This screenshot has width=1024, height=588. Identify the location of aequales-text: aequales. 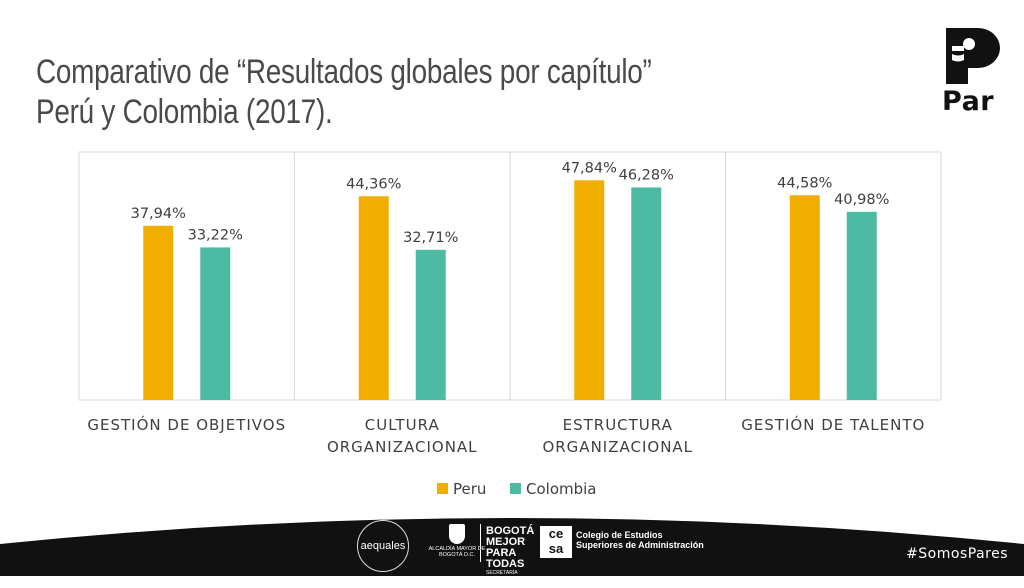
(383, 546).